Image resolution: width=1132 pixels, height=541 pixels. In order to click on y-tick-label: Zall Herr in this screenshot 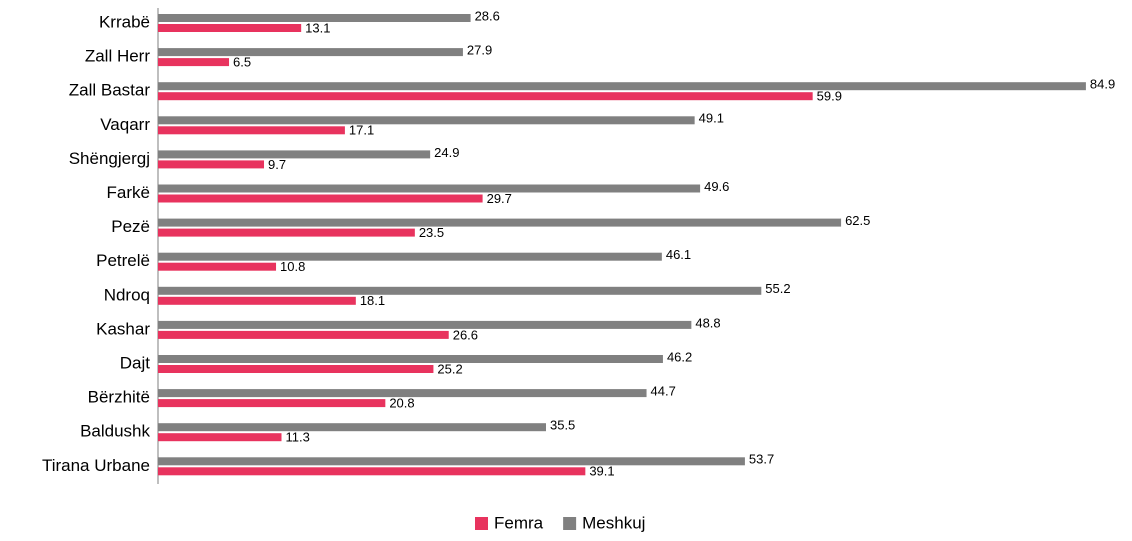, I will do `click(118, 56)`.